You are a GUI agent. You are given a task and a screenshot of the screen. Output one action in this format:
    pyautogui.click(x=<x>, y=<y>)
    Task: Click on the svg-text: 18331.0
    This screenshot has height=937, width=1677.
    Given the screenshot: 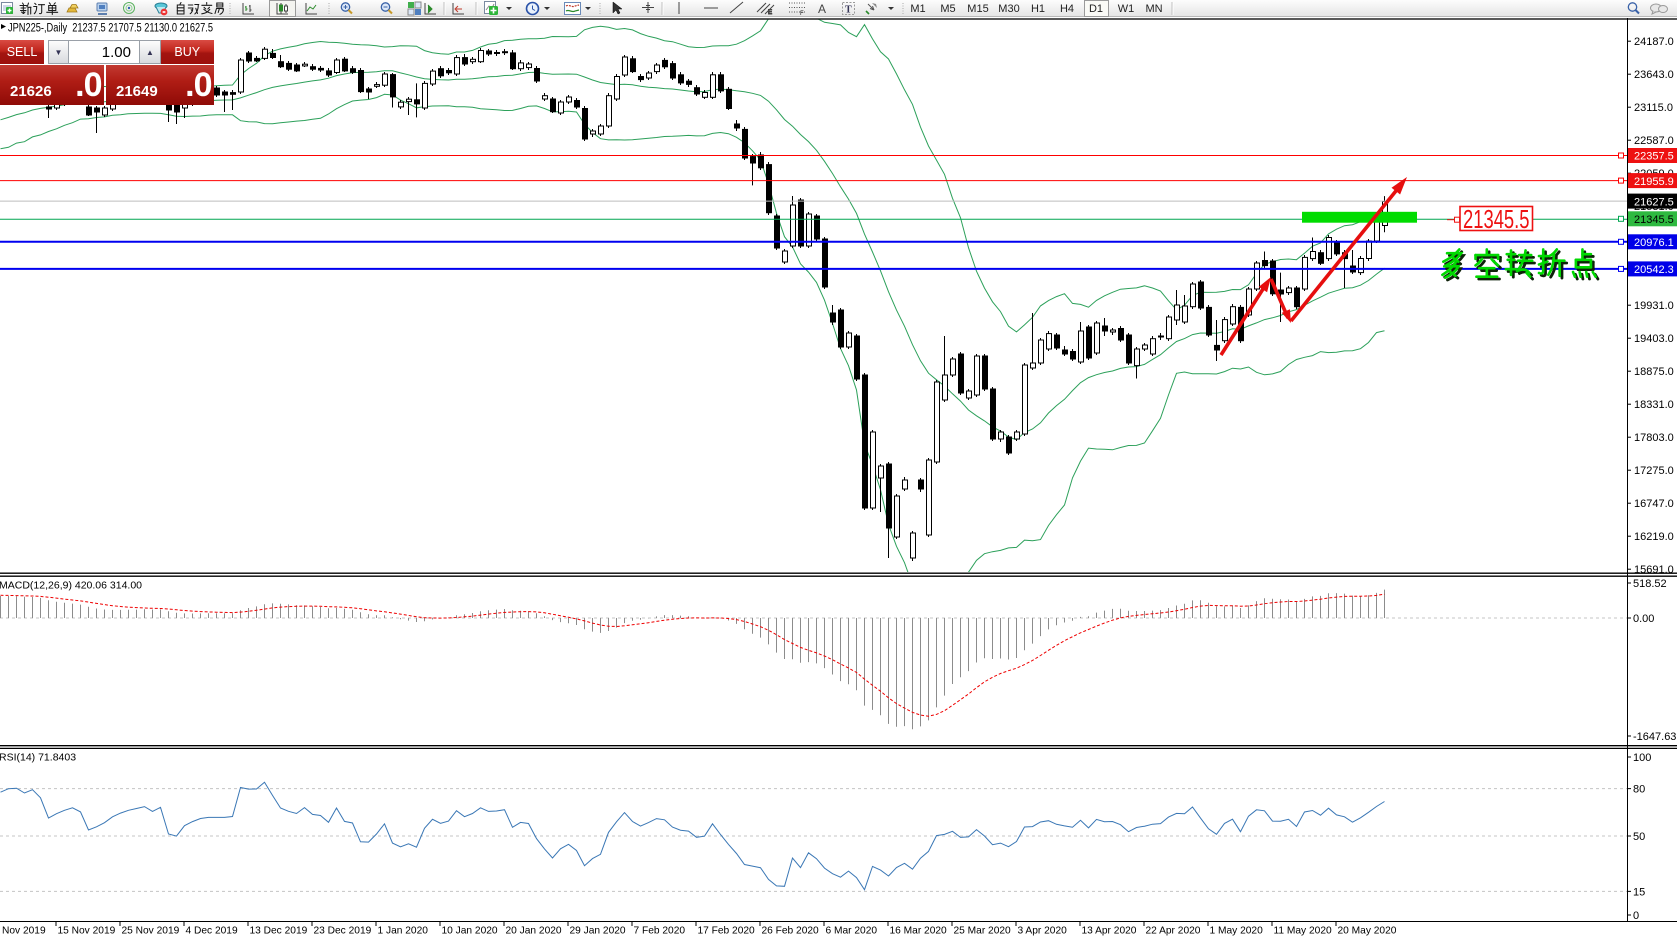 What is the action you would take?
    pyautogui.click(x=1654, y=405)
    